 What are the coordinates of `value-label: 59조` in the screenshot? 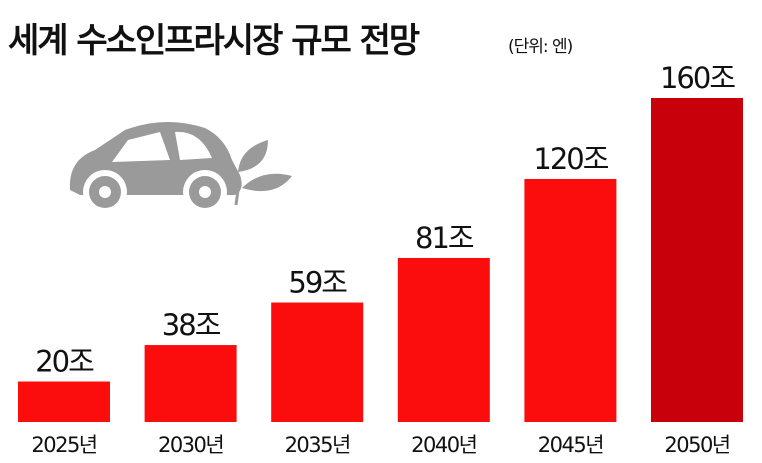 It's located at (317, 283).